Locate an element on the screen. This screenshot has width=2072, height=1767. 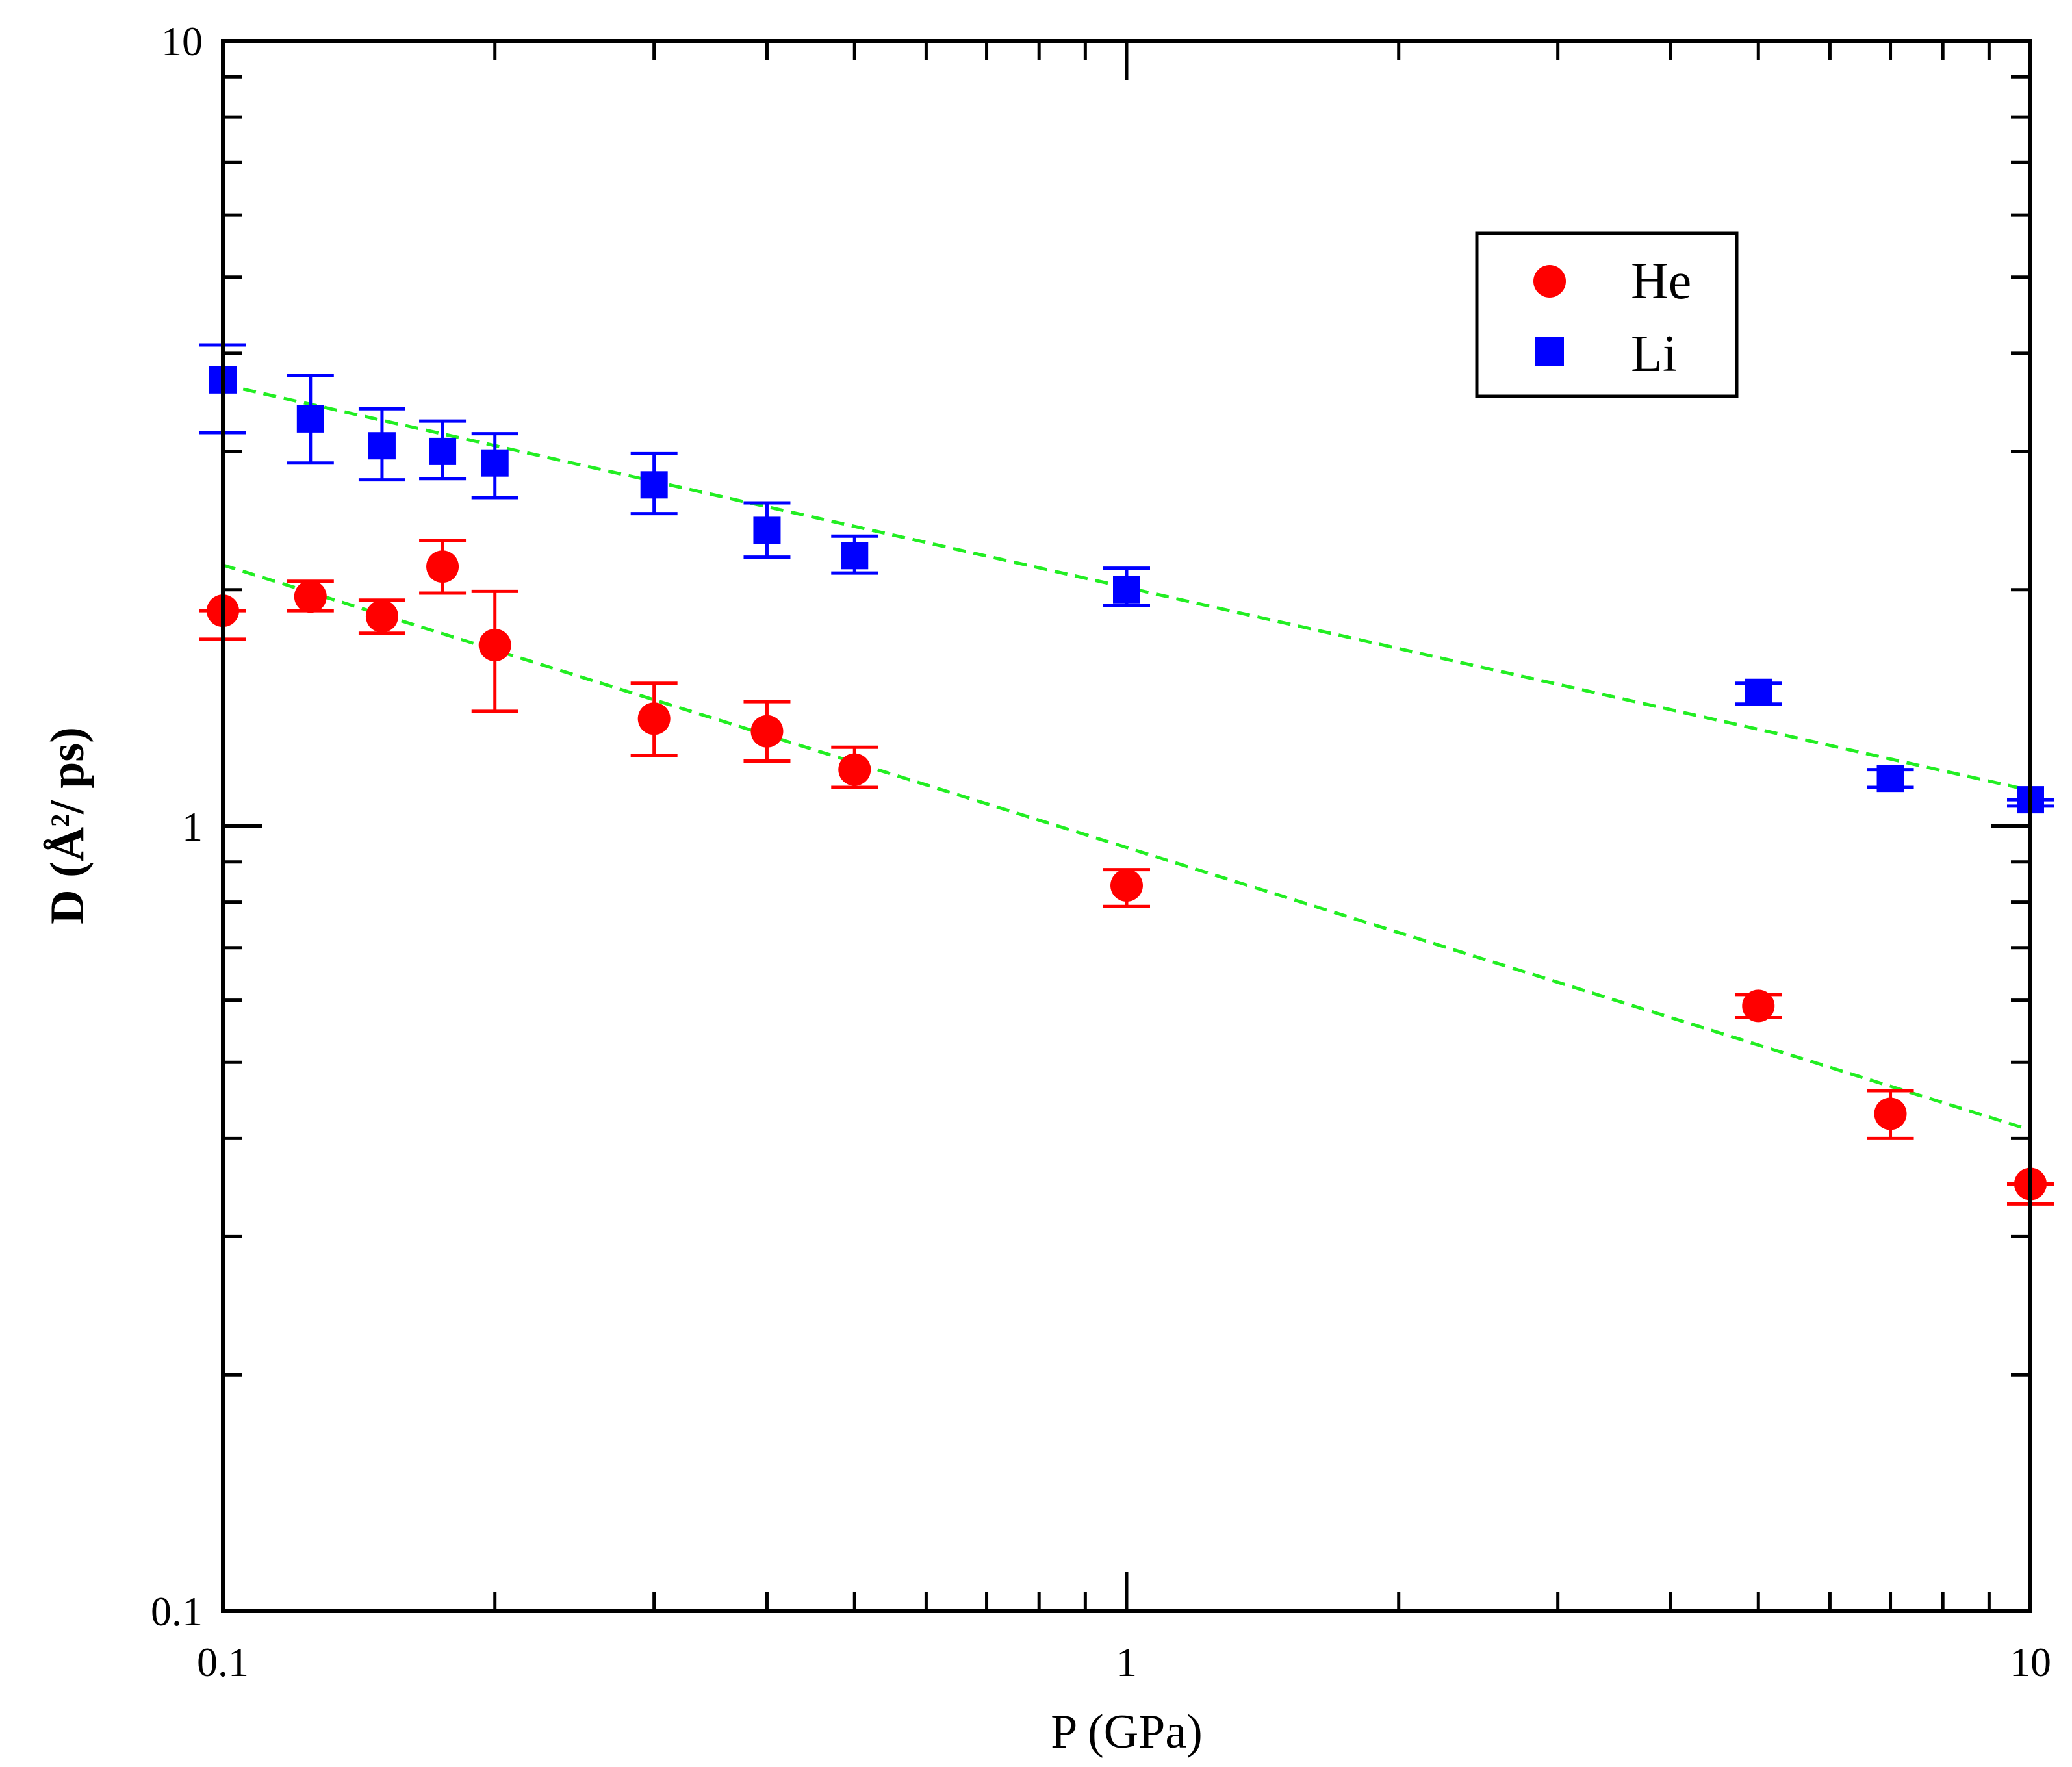
y-axis-title-unit: Å is located at coordinates (67, 844).